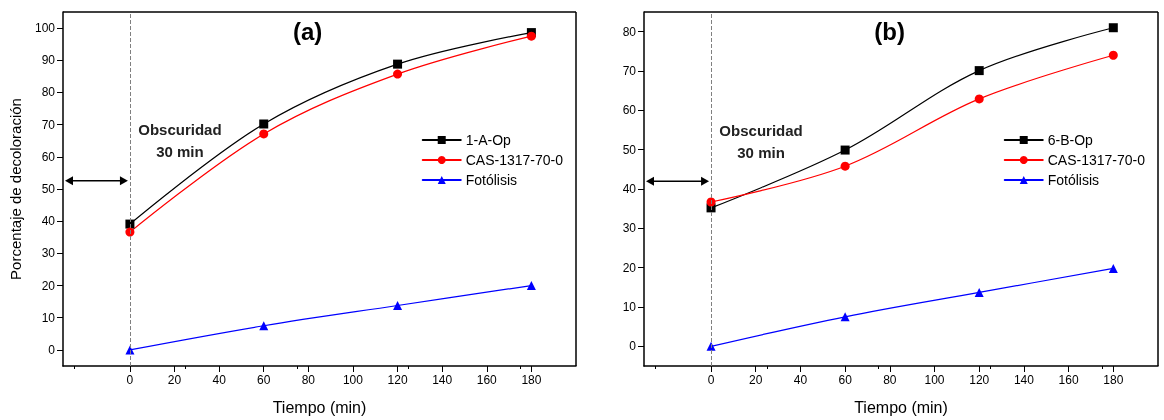  Describe the element at coordinates (889, 31) in the screenshot. I see `chart-title: (b)` at that location.